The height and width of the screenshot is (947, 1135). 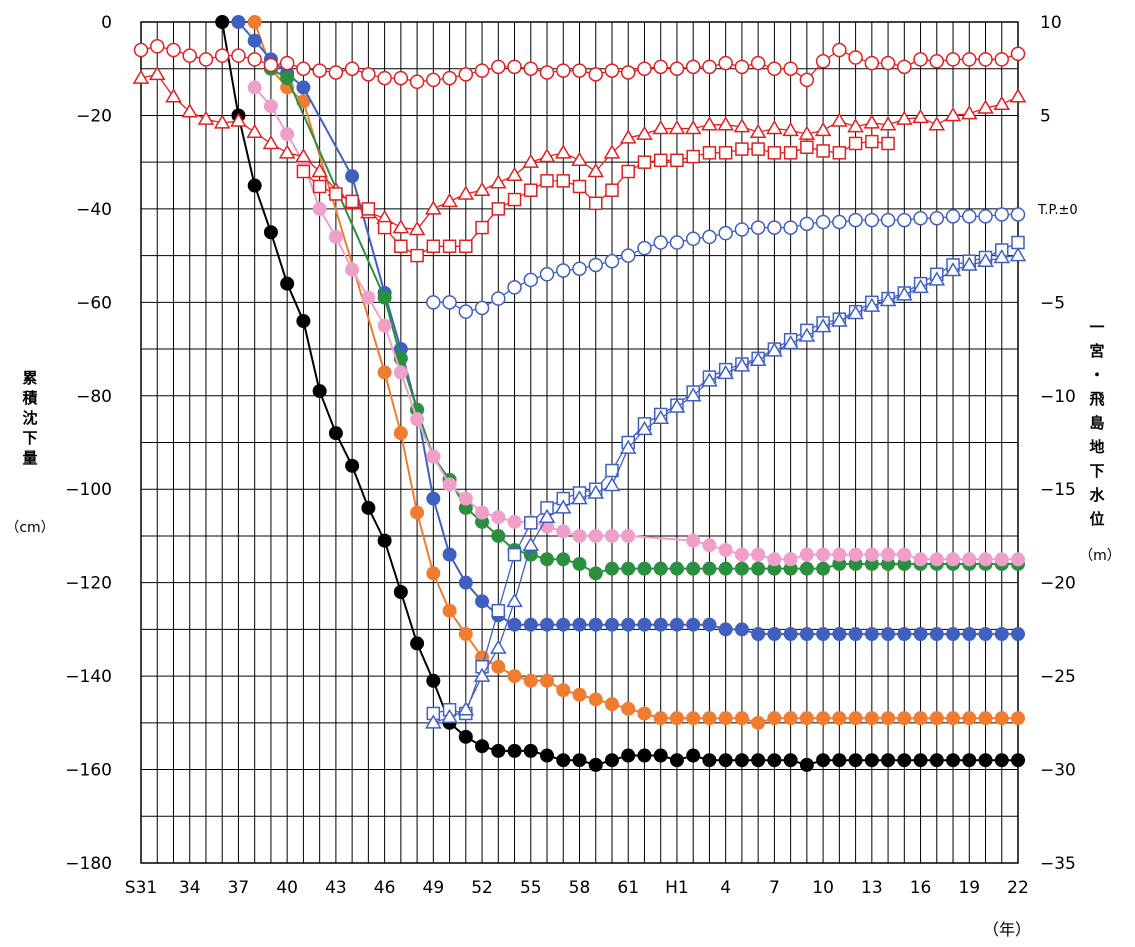 What do you see at coordinates (29, 438) in the screenshot?
I see `y-left-axis-title: 下` at bounding box center [29, 438].